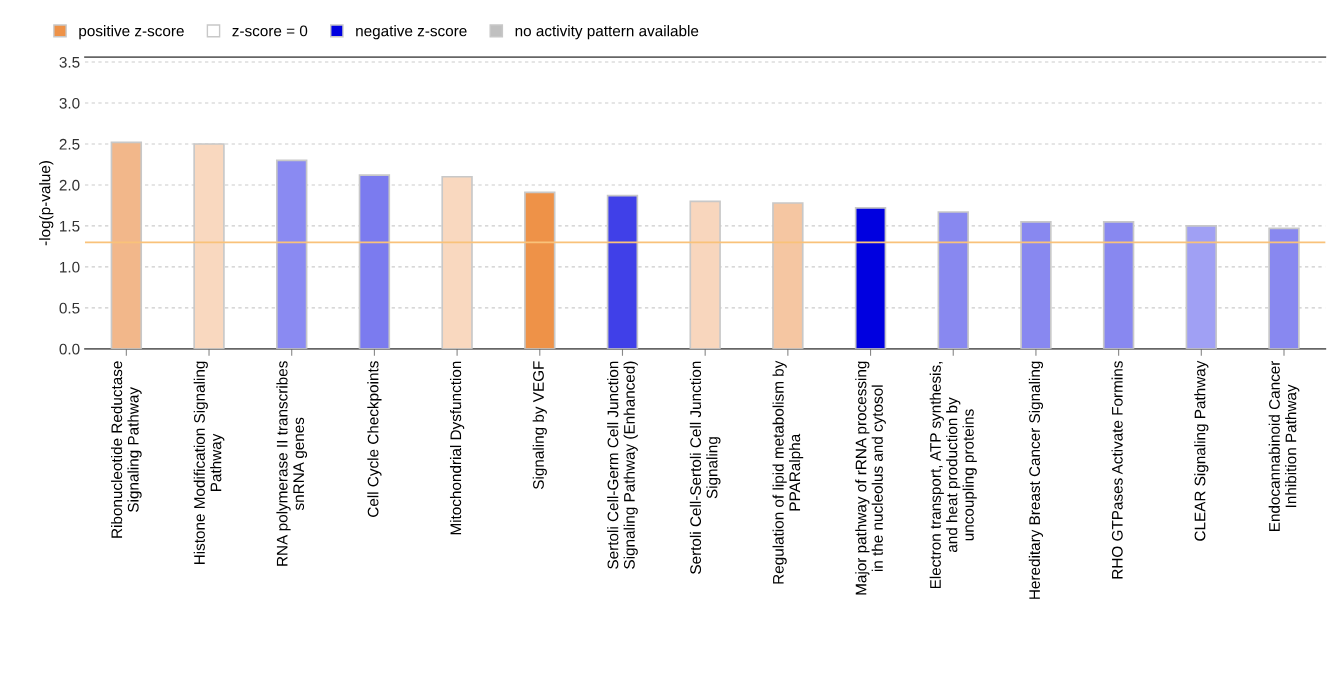 Image resolution: width=1328 pixels, height=680 pixels. Describe the element at coordinates (953, 475) in the screenshot. I see `x-tick-label: Electron transport, ATP synthesis, and heat production by uncoupling proteins` at that location.